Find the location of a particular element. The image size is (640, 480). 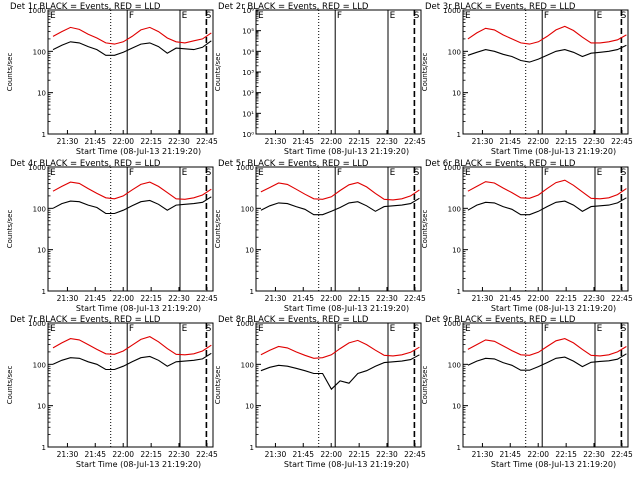

y-tick-label: 10² is located at coordinates (248, 94).